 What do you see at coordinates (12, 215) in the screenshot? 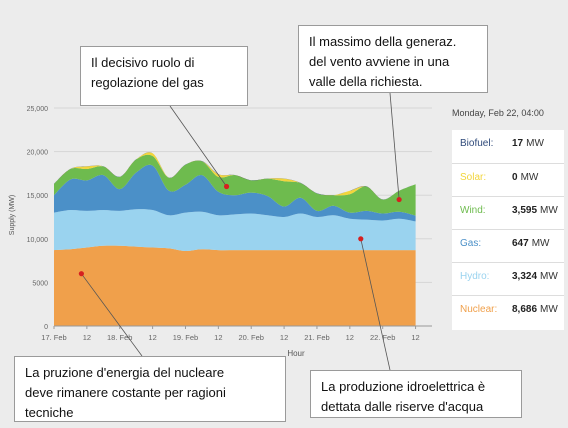
I see `y-axis-label: Supply (MW)` at bounding box center [12, 215].